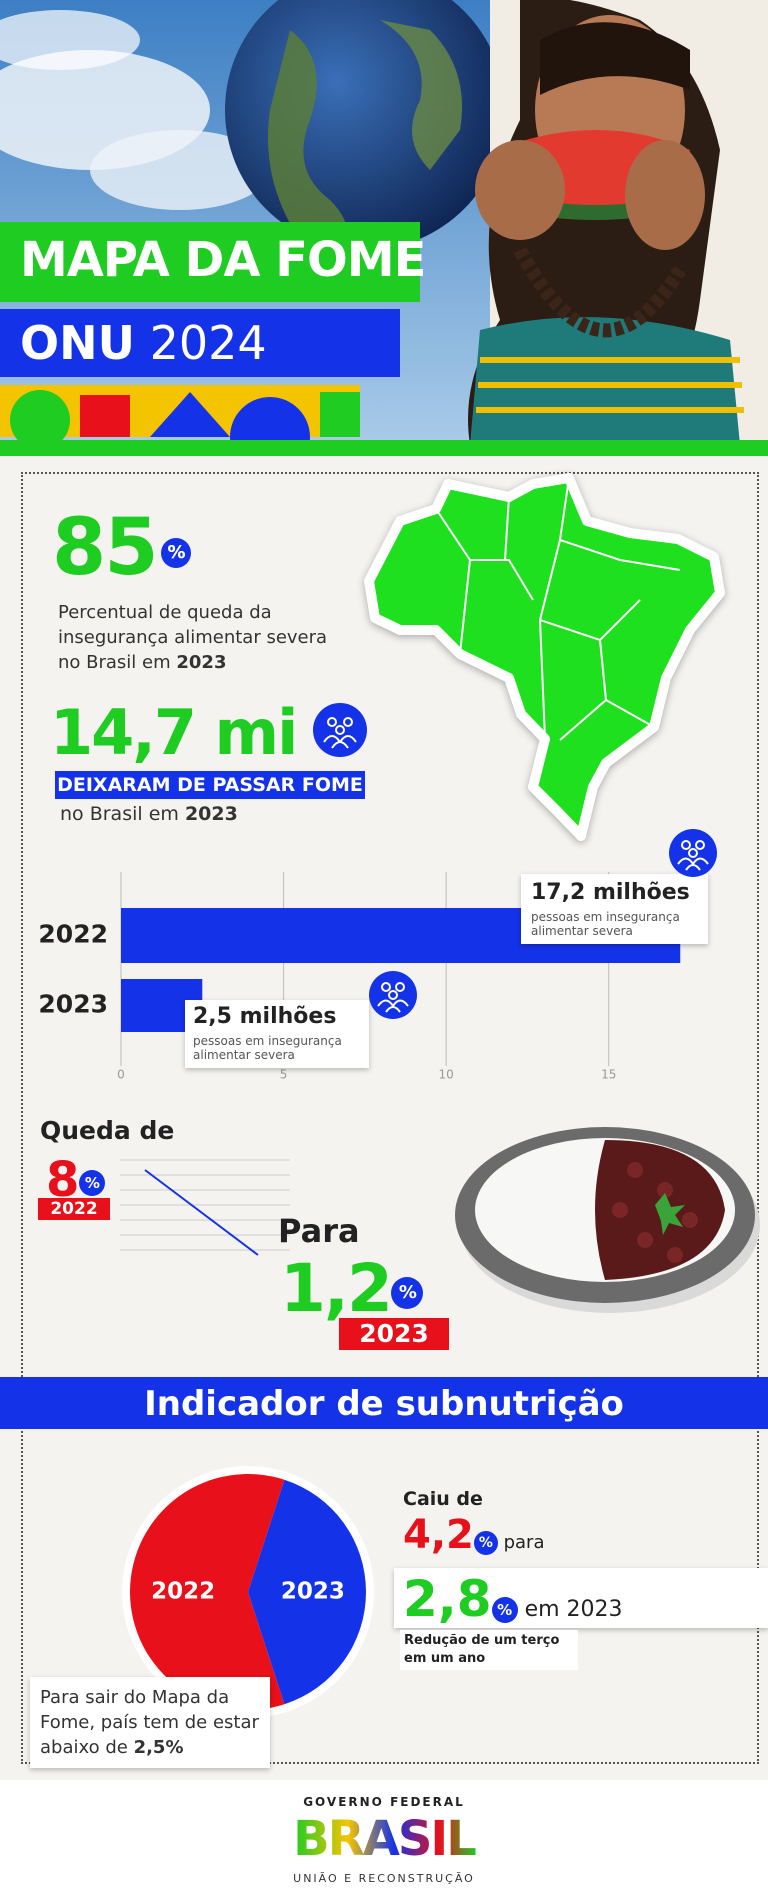  I want to click on footer-government: GOVERNO FEDERAL, so click(384, 1802).